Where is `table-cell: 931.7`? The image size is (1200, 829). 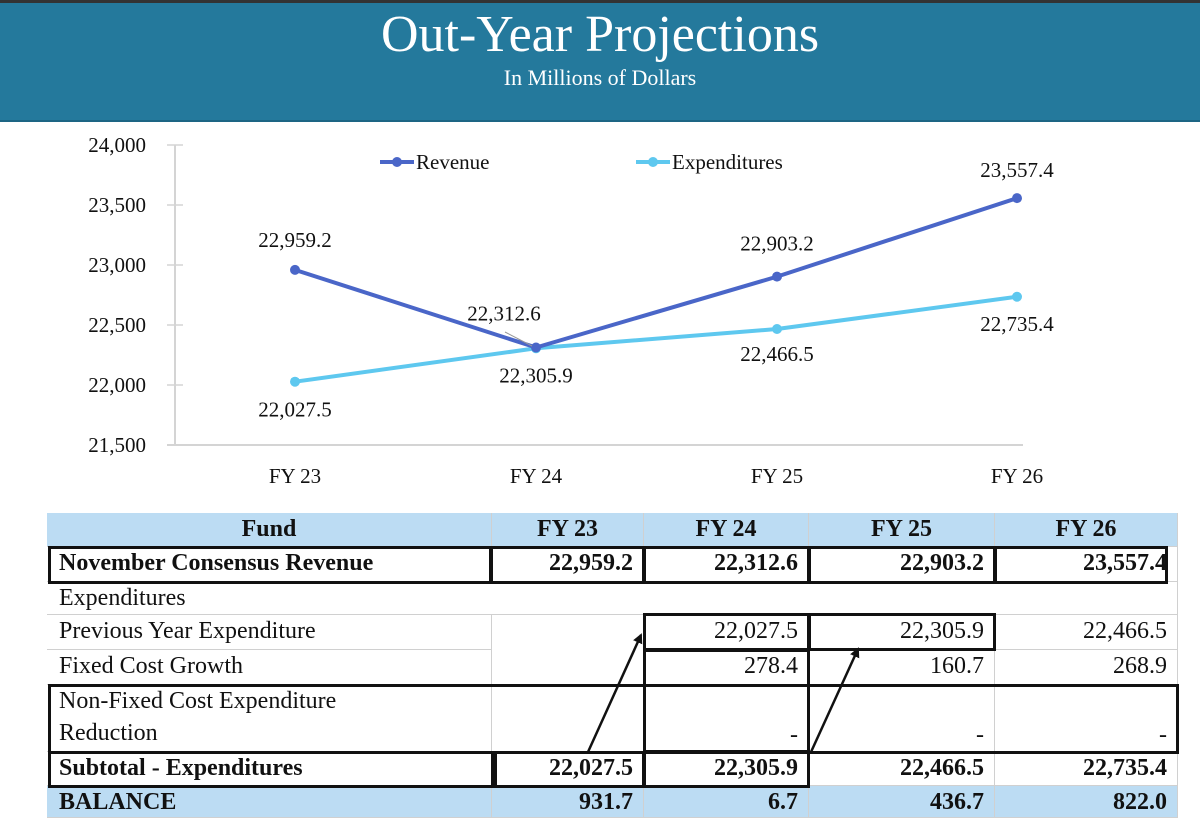
table-cell: 931.7 is located at coordinates (568, 802).